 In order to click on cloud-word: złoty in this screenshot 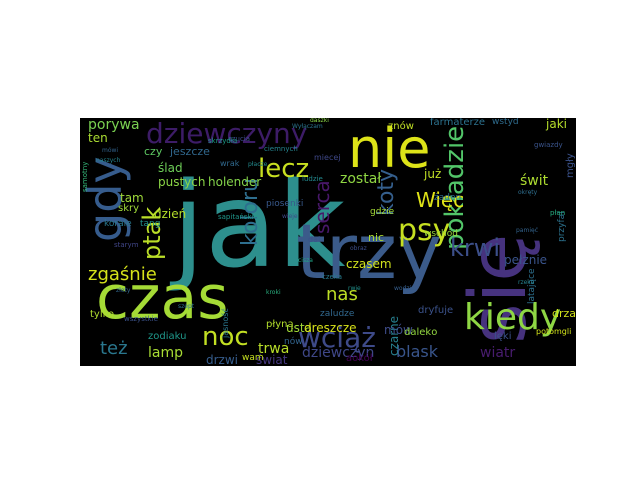, I will do `click(123, 290)`.